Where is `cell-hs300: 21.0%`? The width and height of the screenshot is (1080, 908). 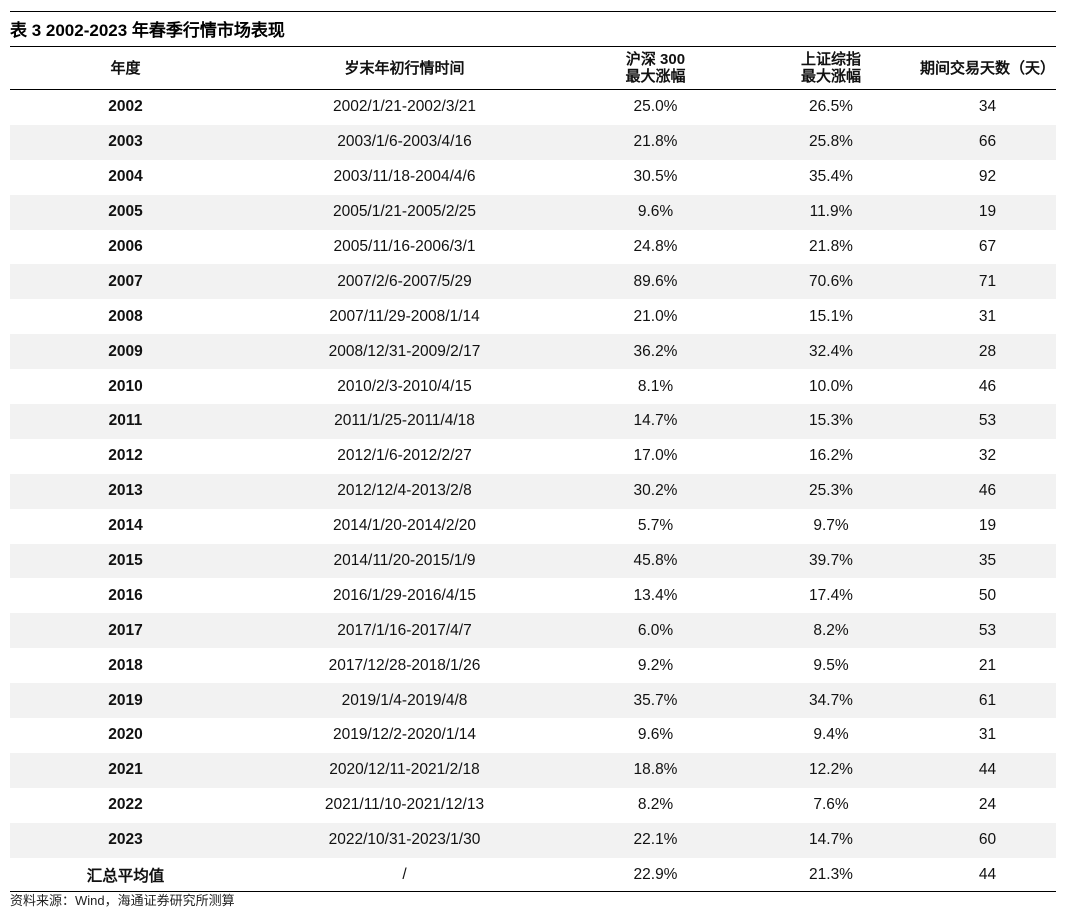
cell-hs300: 21.0% is located at coordinates (655, 316).